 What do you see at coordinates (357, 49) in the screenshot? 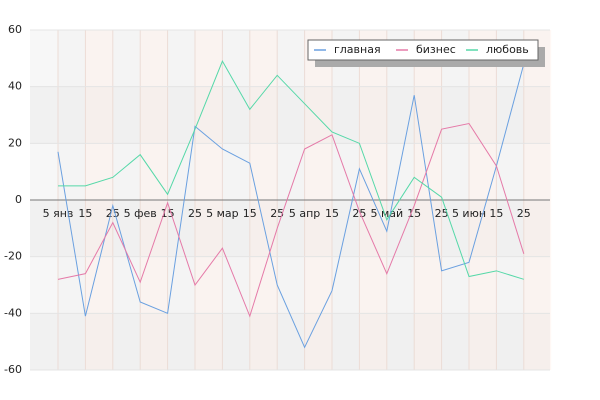
I see `legend-label: главная` at bounding box center [357, 49].